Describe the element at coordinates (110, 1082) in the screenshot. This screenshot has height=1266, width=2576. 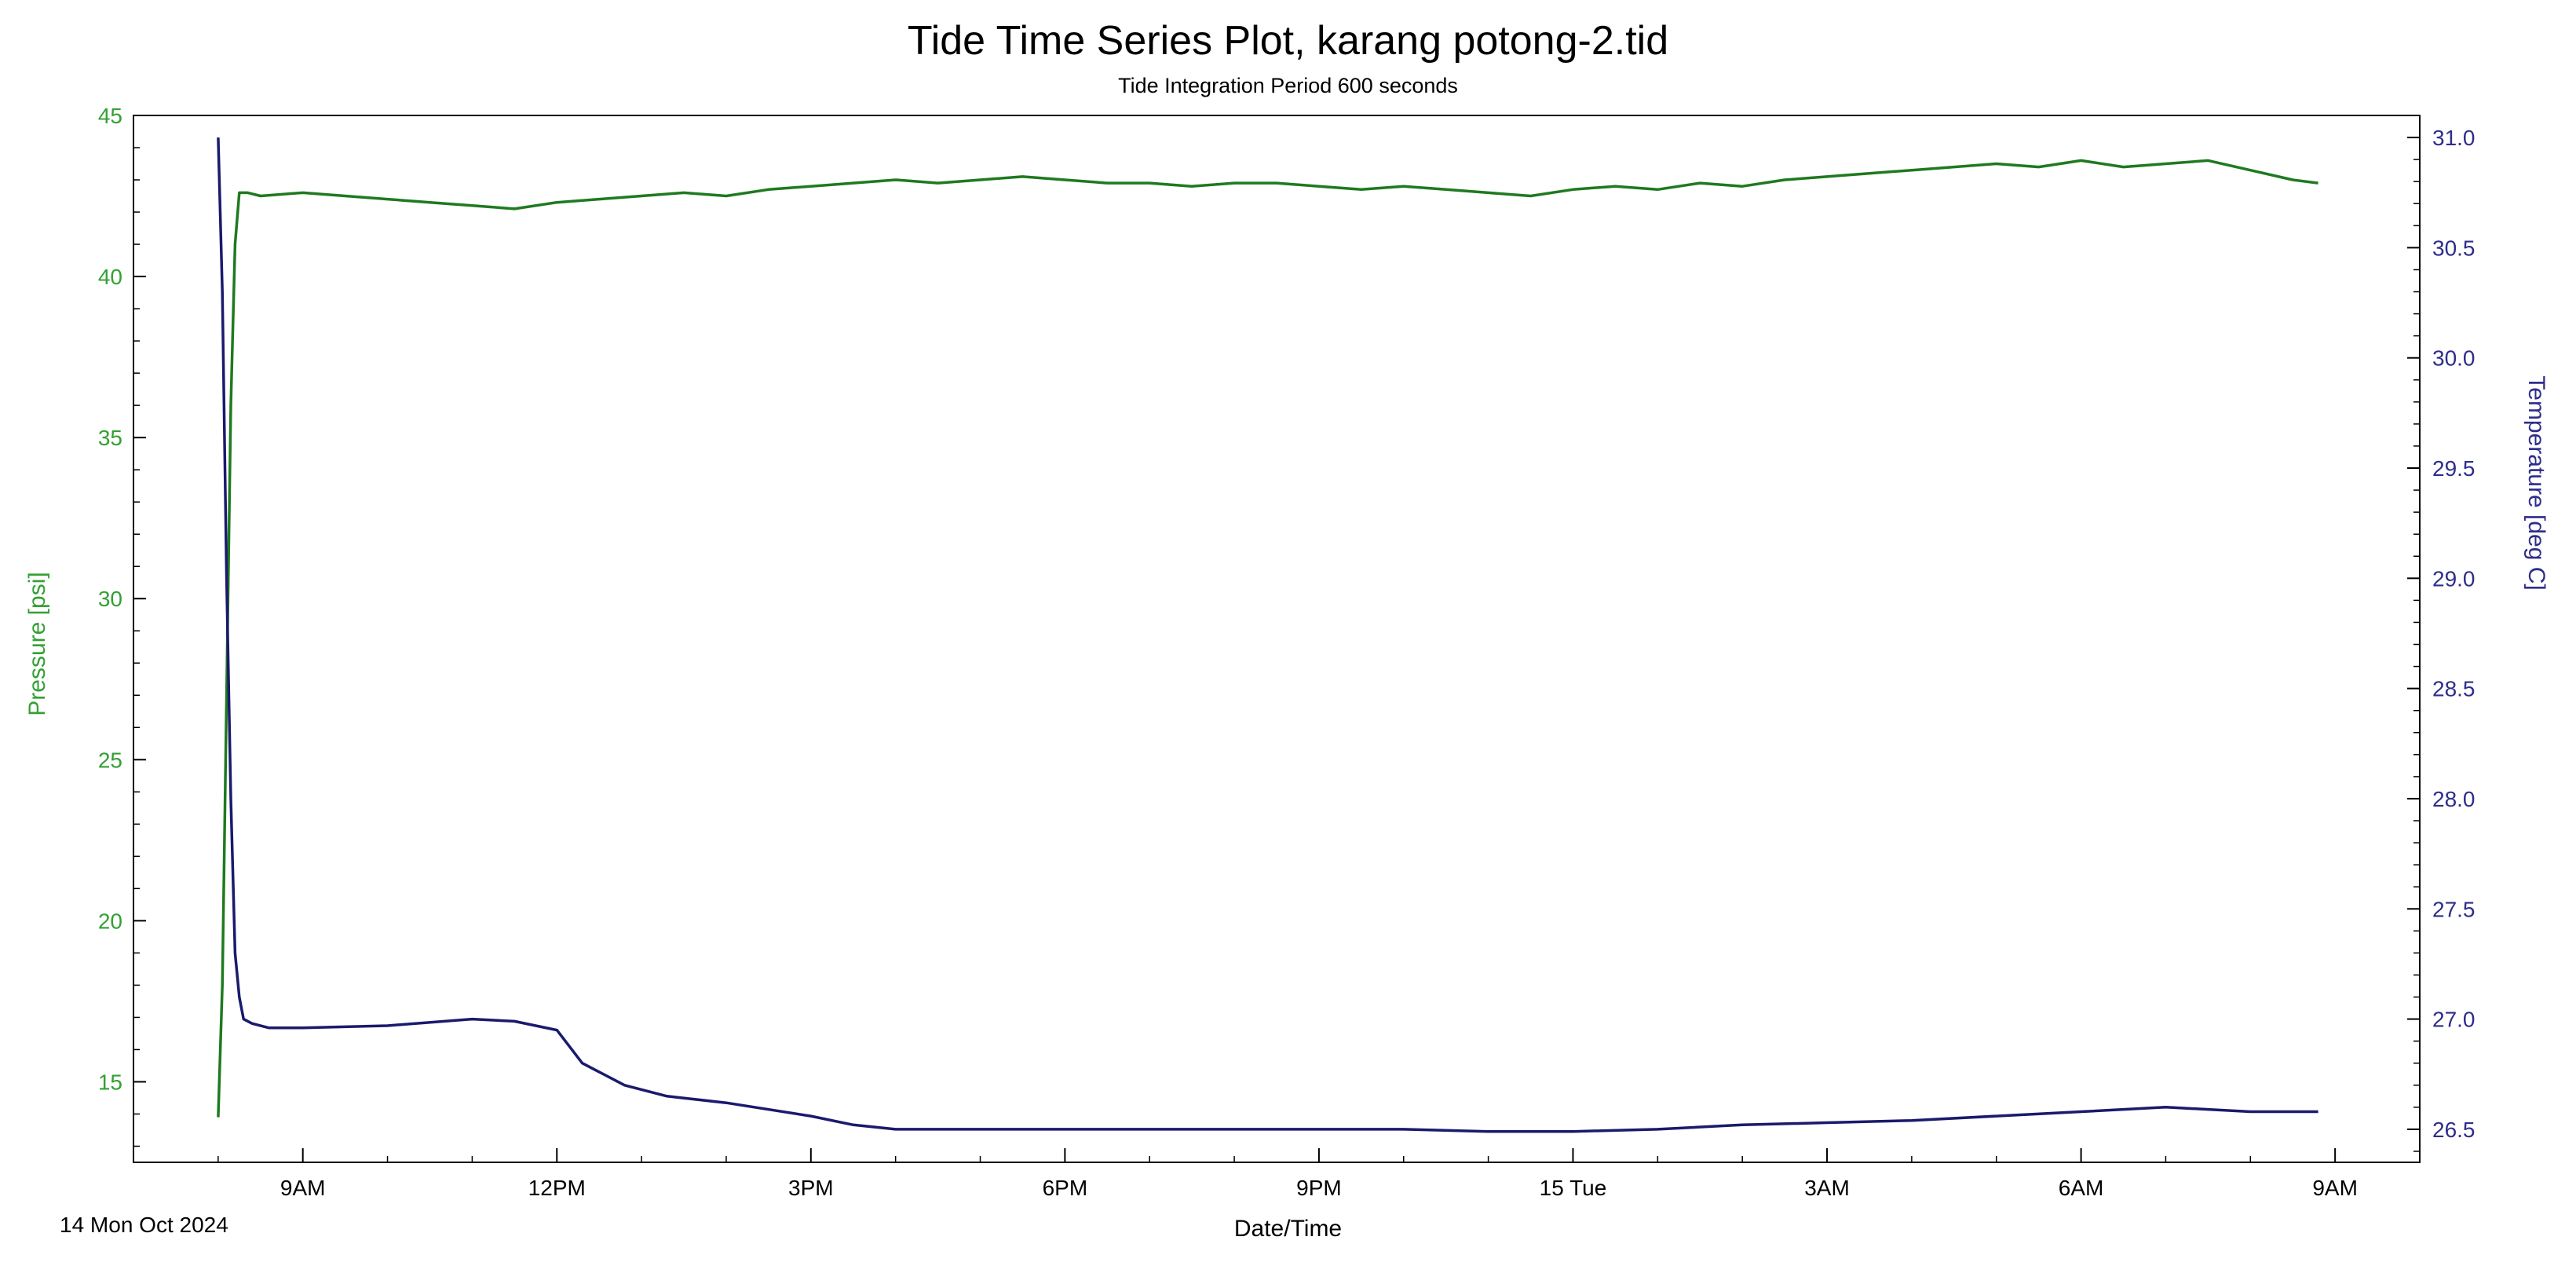
I see `y-left-tick-label: 15` at that location.